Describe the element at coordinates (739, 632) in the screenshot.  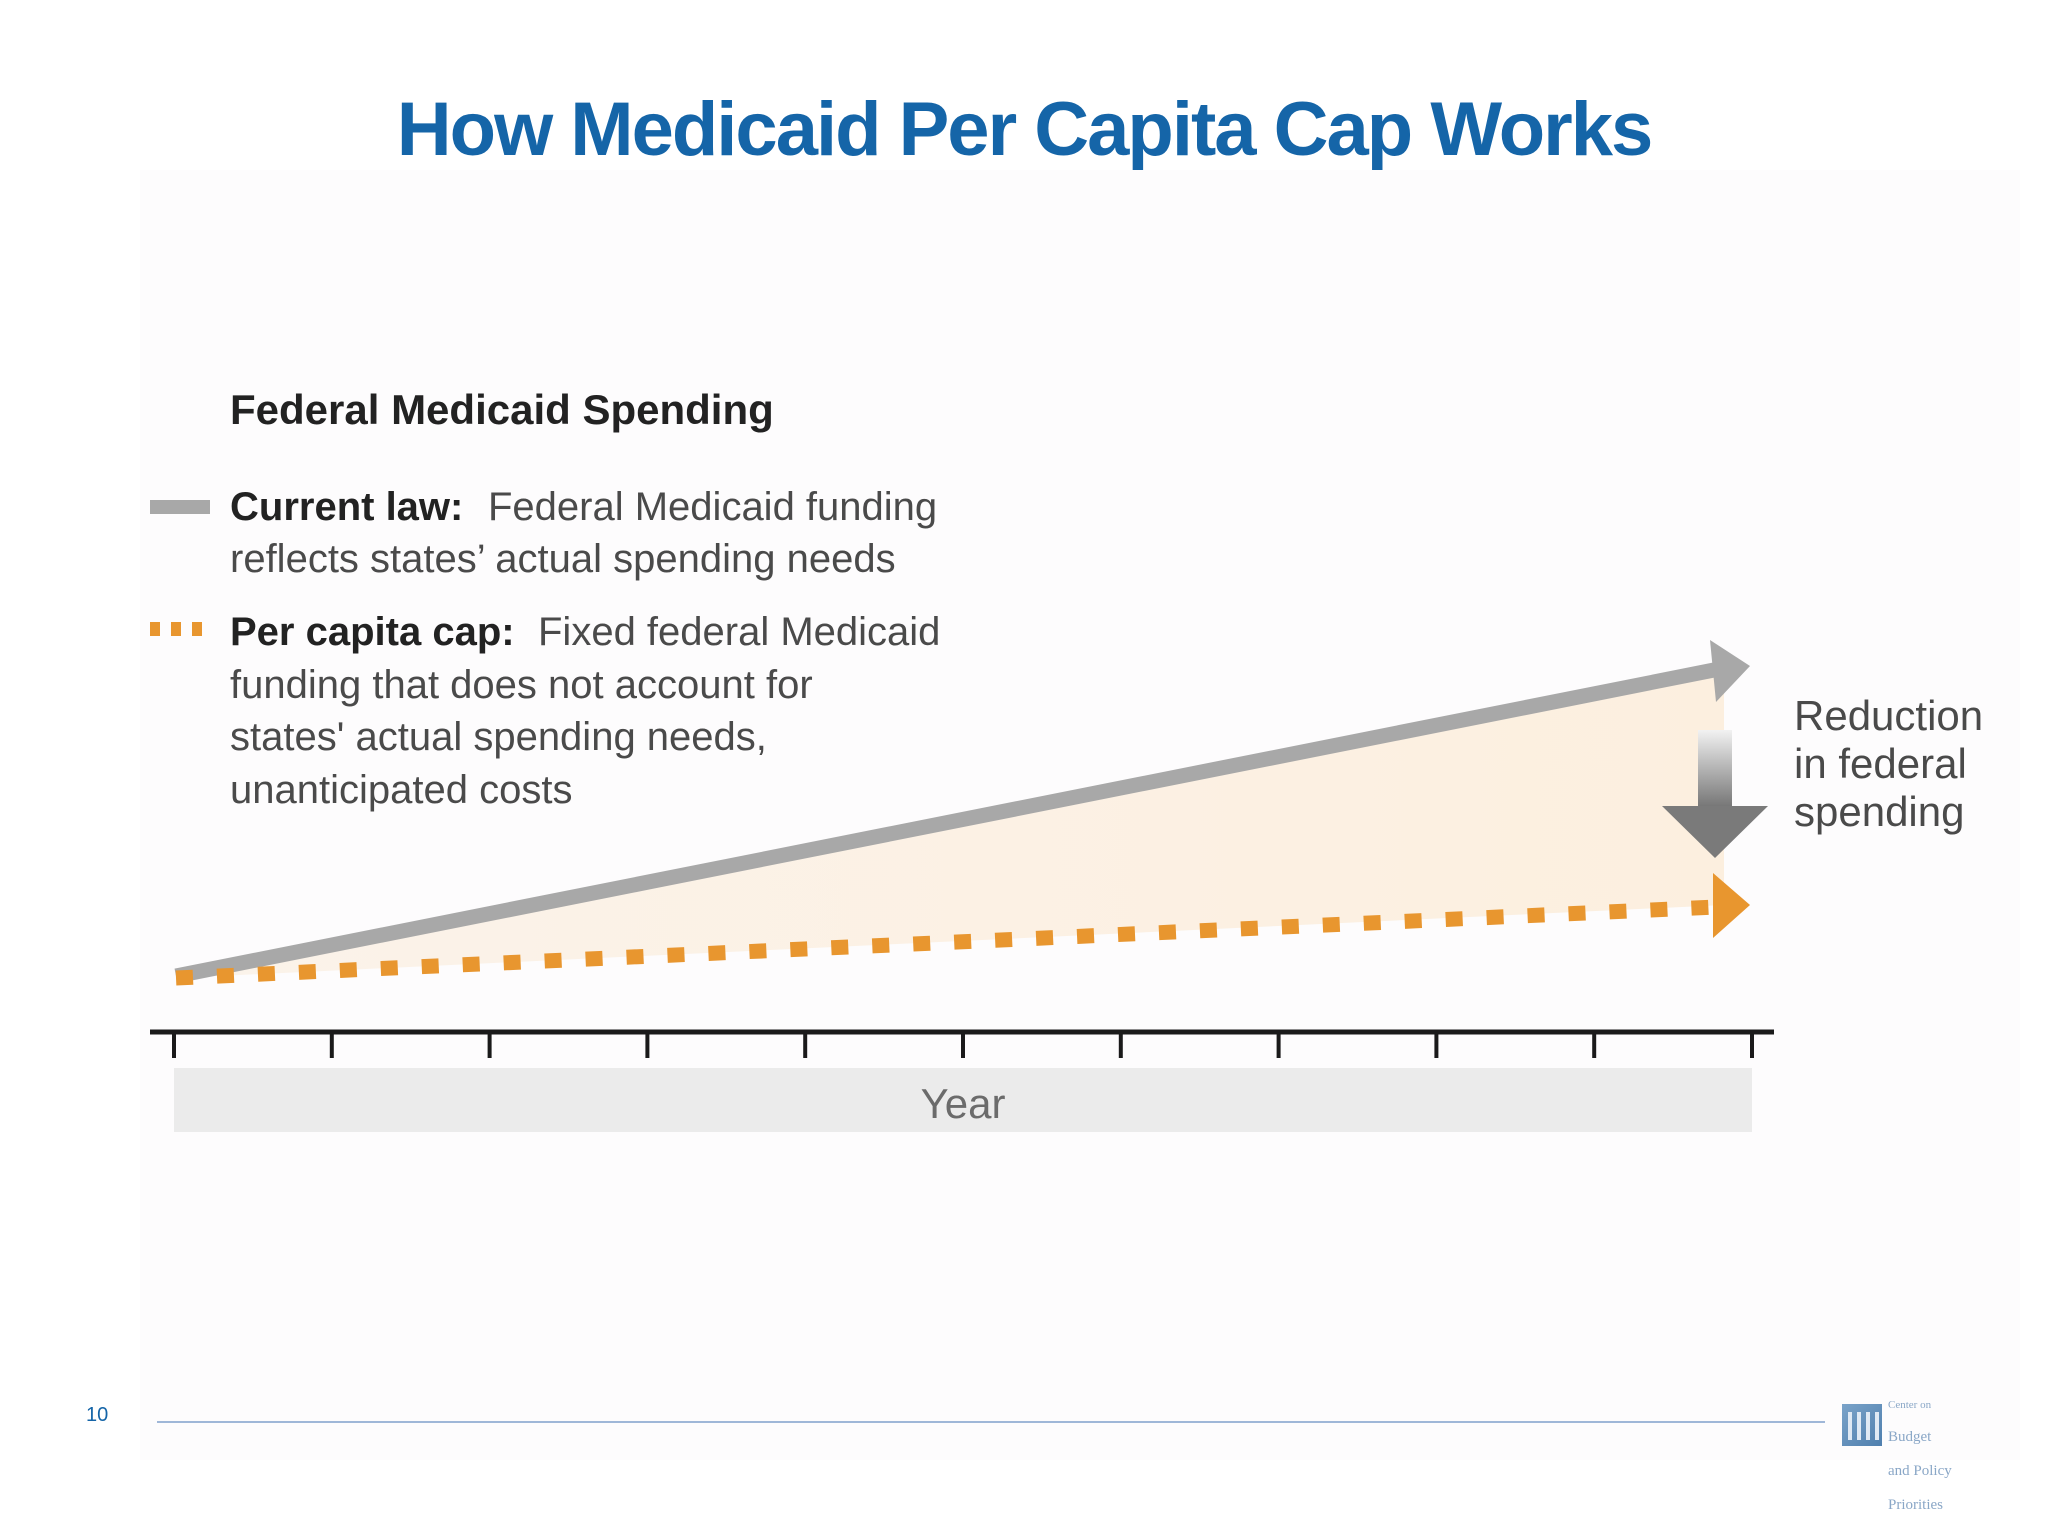
I see `legend-text-per-capita-cap-1: Fixed federal Medicaid` at that location.